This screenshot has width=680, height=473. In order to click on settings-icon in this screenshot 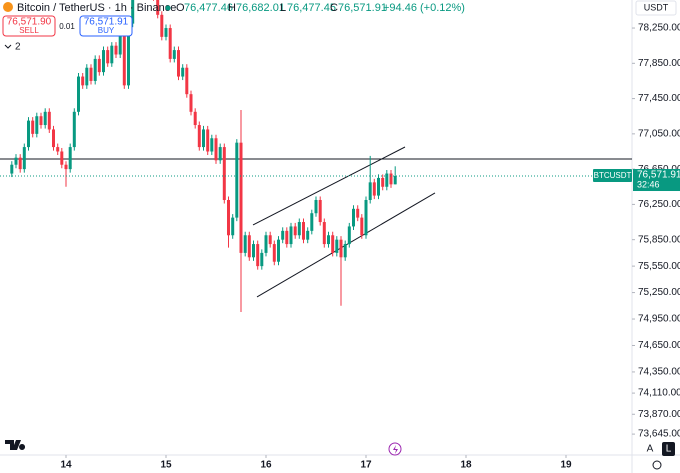, I will do `click(657, 465)`.